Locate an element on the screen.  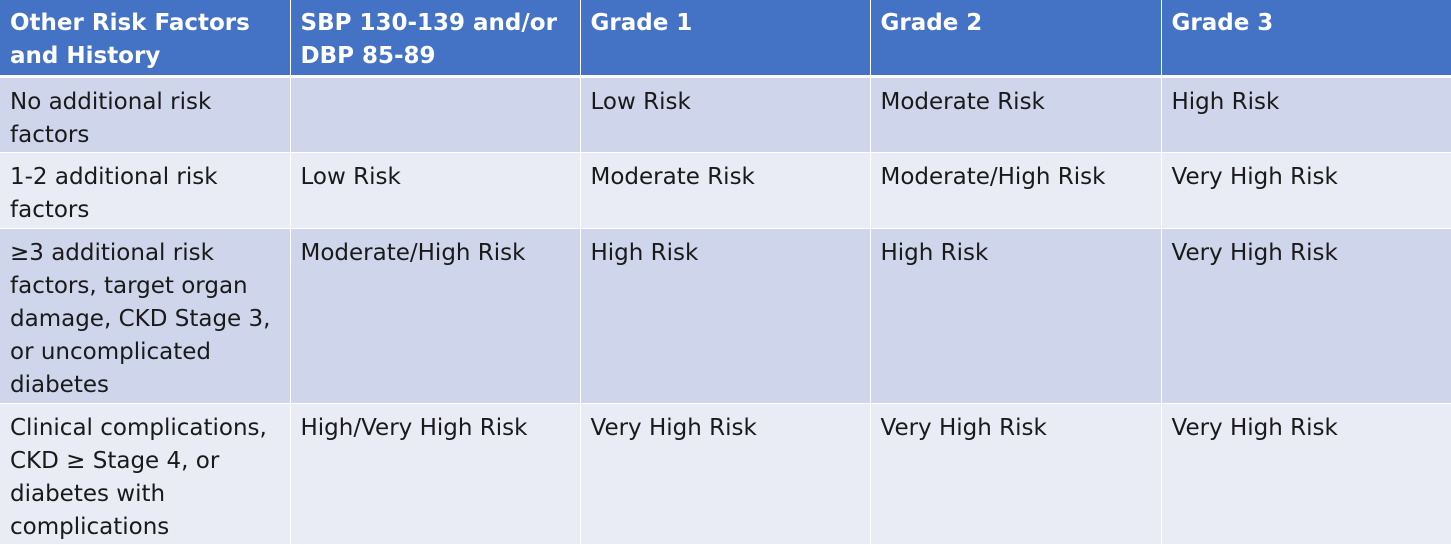
table-cell is located at coordinates (435, 114).